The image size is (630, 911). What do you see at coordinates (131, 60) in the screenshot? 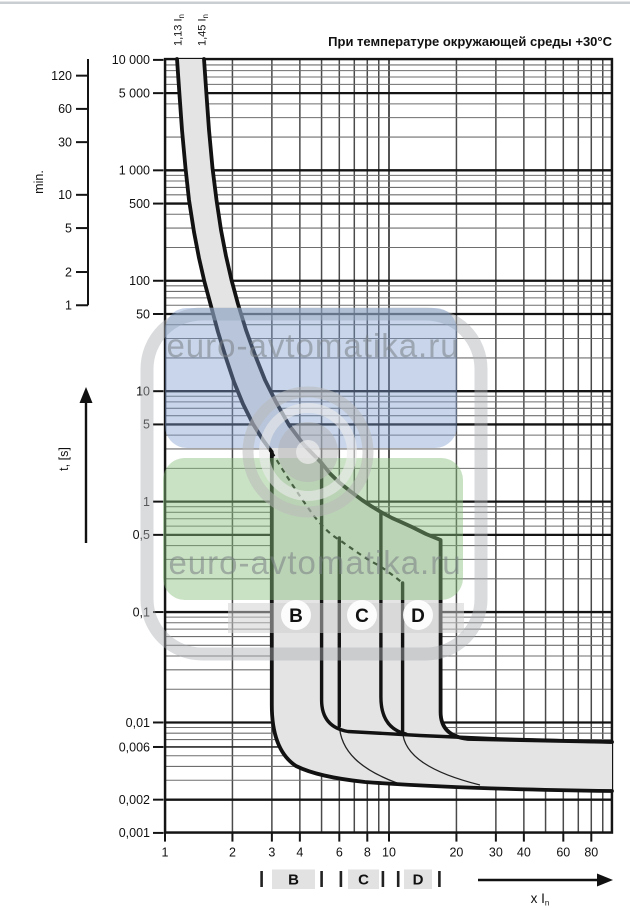
I see `y-tick-label: 10 000` at bounding box center [131, 60].